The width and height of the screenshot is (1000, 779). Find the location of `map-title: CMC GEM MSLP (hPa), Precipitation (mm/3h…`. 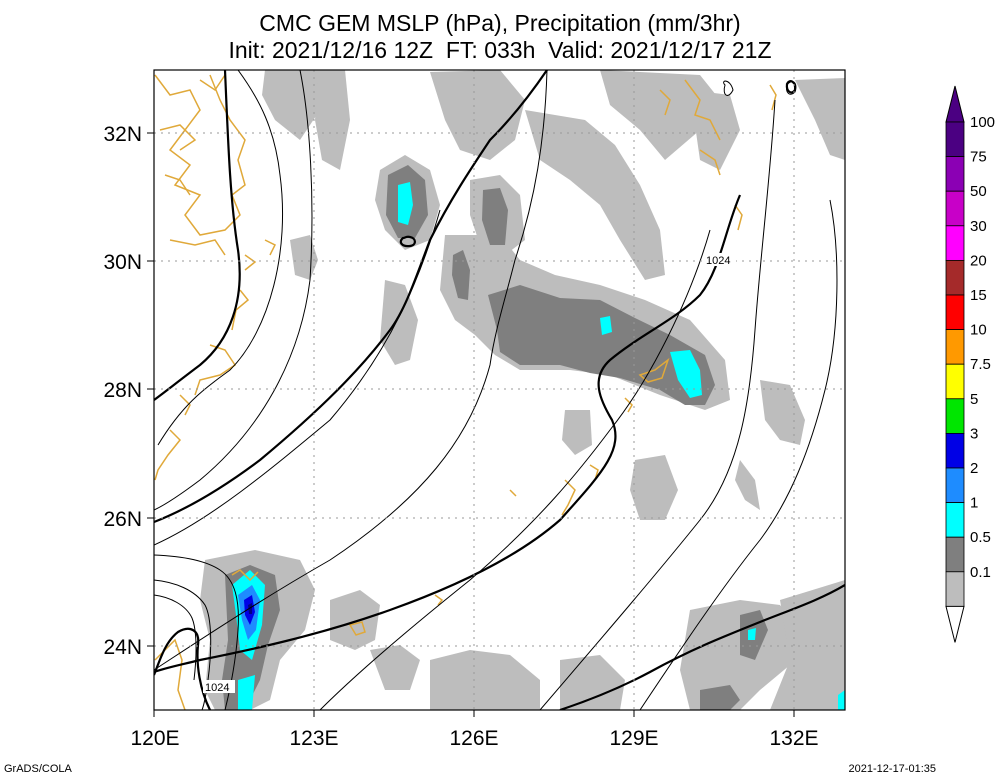

map-title: CMC GEM MSLP (hPa), Precipitation (mm/3h… is located at coordinates (500, 23).